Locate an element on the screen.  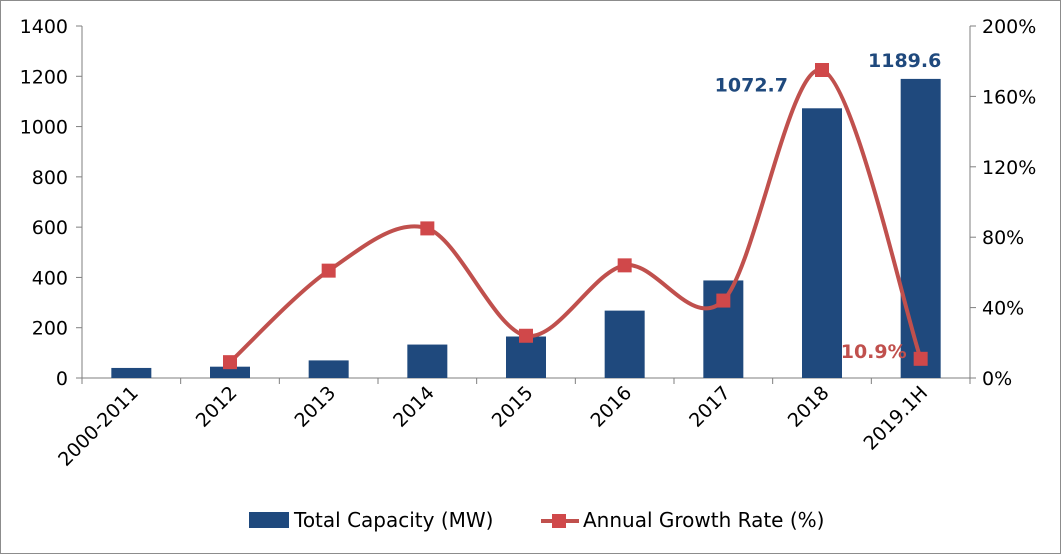
y-right-tick-label: 80% is located at coordinates (1003, 238).